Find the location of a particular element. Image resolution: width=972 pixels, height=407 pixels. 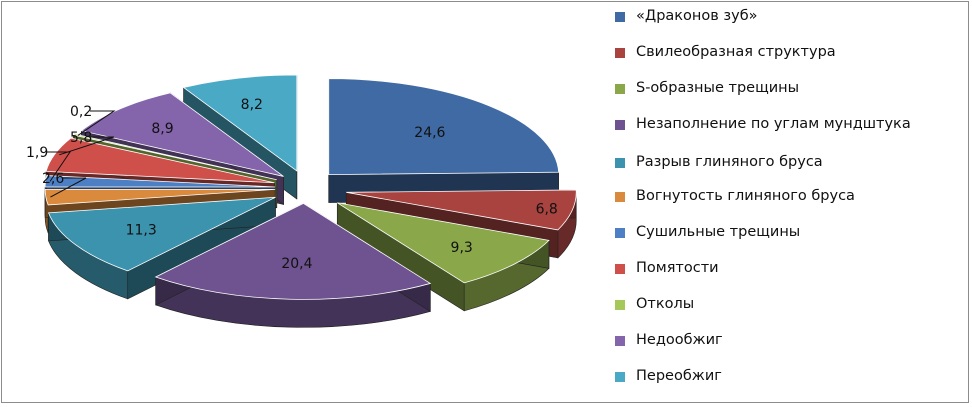

legend-item: Недообжиг is located at coordinates (788, 342).